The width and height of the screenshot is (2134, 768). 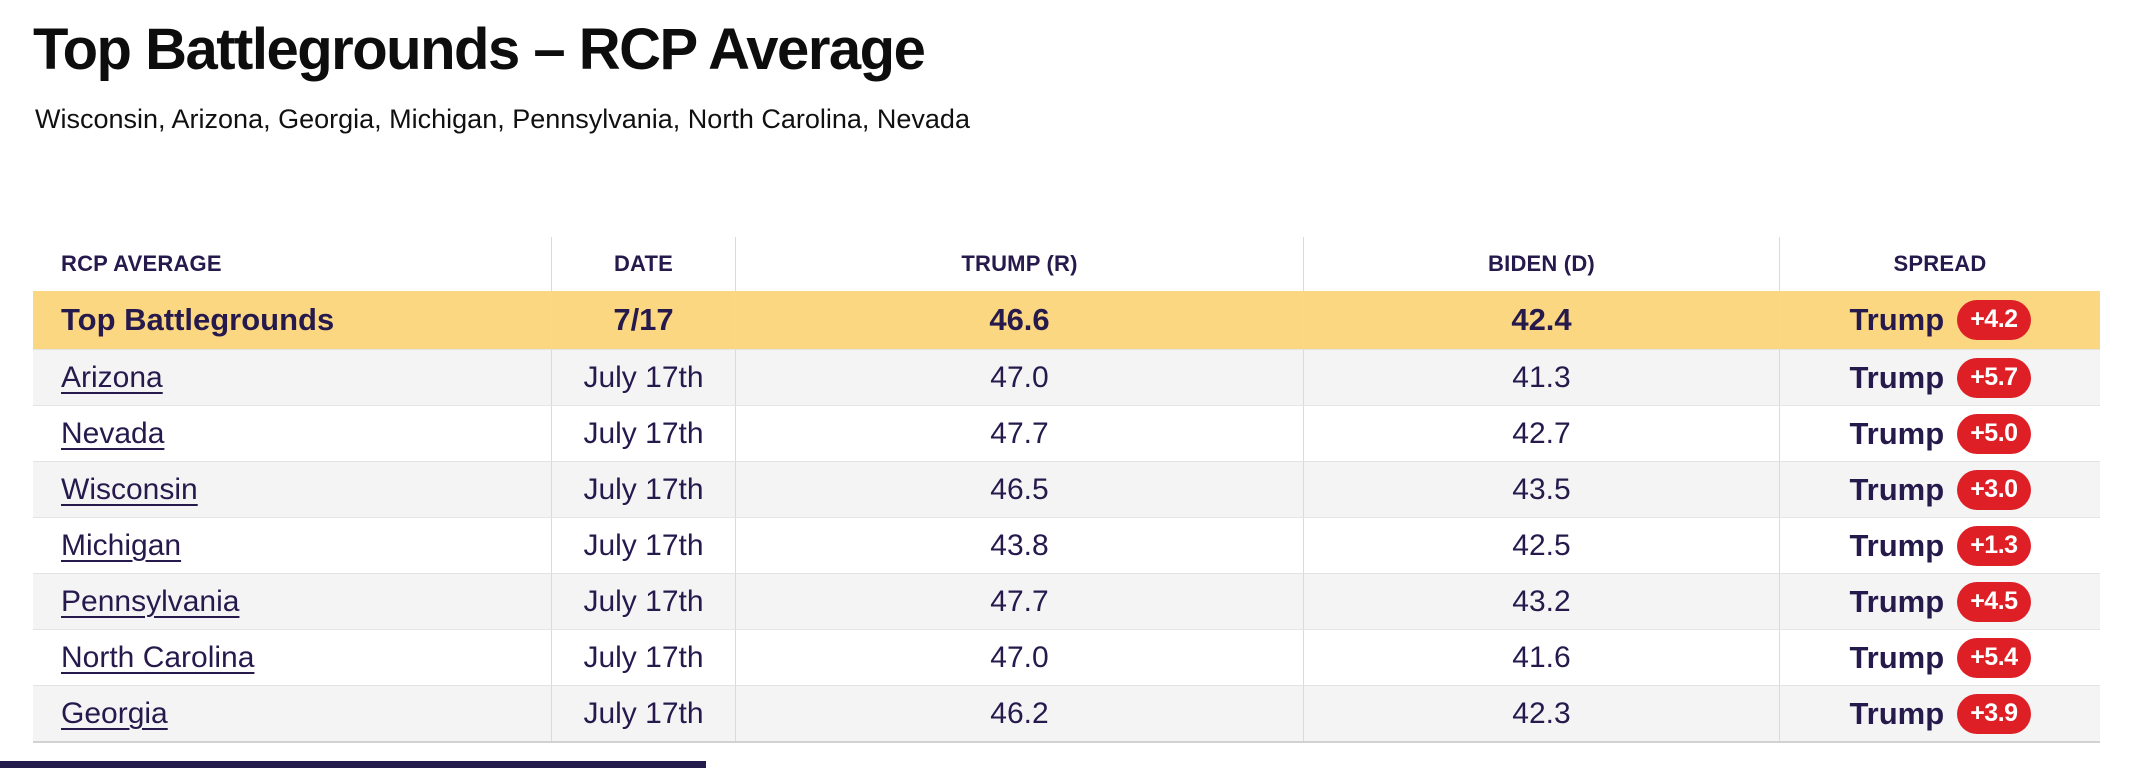 I want to click on spread-badge: +5.7, so click(x=1994, y=377).